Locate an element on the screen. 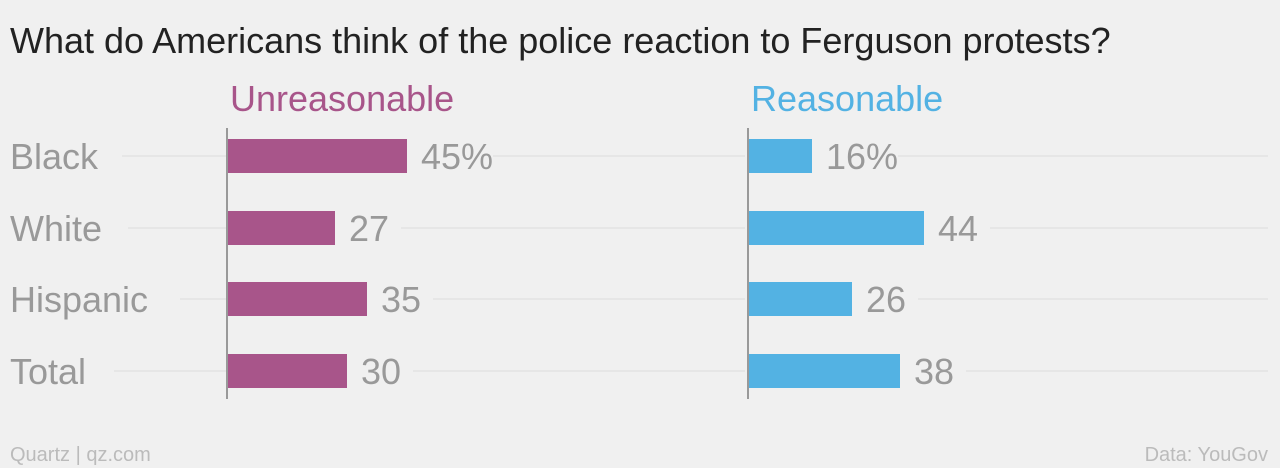  category-label-total: Total is located at coordinates (48, 371).